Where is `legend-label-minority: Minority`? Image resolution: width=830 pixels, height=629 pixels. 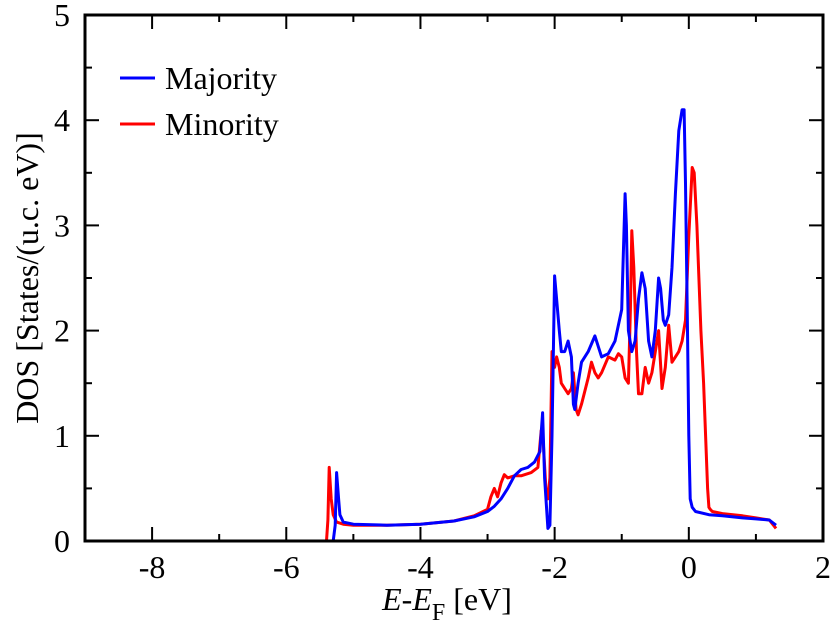
legend-label-minority: Minority is located at coordinates (222, 124).